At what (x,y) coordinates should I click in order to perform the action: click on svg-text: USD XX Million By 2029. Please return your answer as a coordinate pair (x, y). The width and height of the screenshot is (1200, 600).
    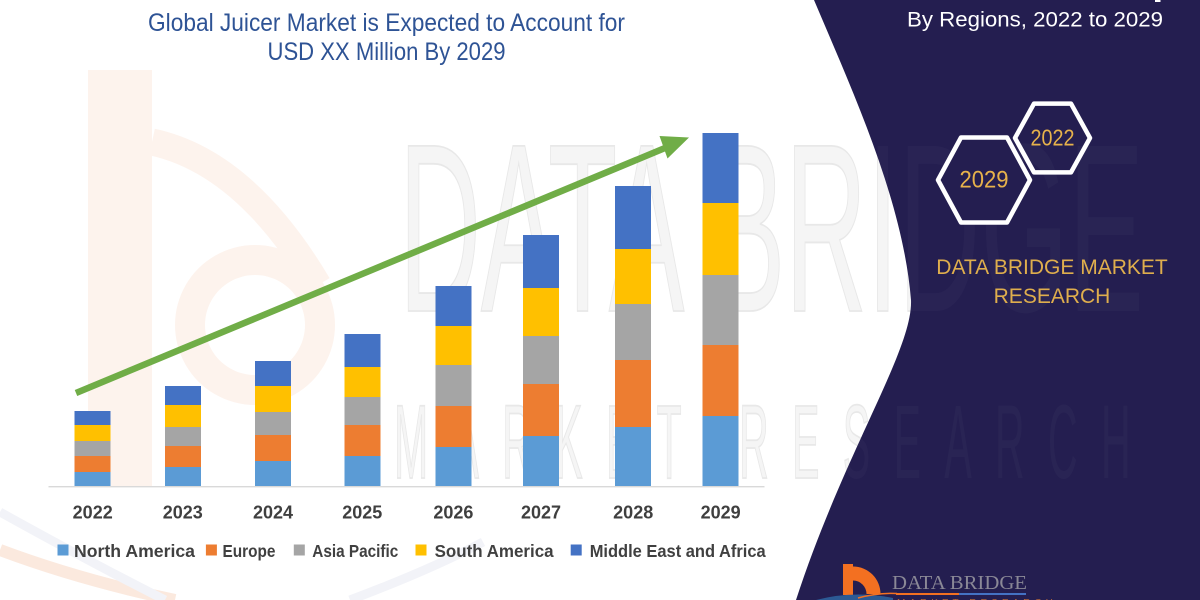
    Looking at the image, I should click on (387, 52).